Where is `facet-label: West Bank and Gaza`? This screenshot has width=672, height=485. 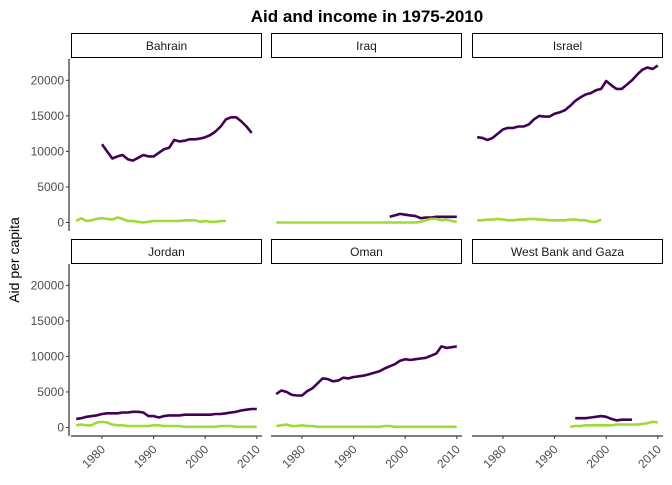
facet-label: West Bank and Gaza is located at coordinates (568, 252).